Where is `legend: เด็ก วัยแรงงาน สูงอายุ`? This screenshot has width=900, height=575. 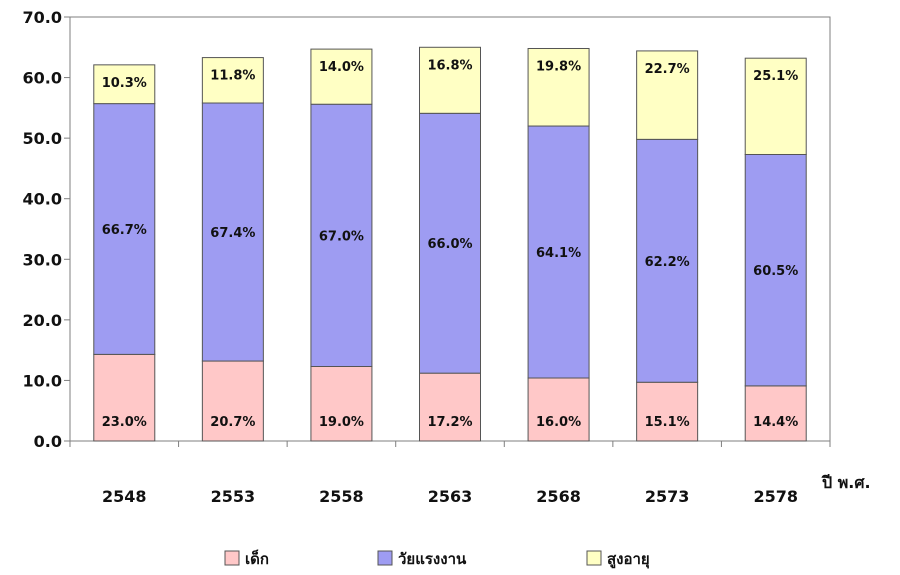
legend: เด็ก วัยแรงงาน สูงอายุ is located at coordinates (437, 559).